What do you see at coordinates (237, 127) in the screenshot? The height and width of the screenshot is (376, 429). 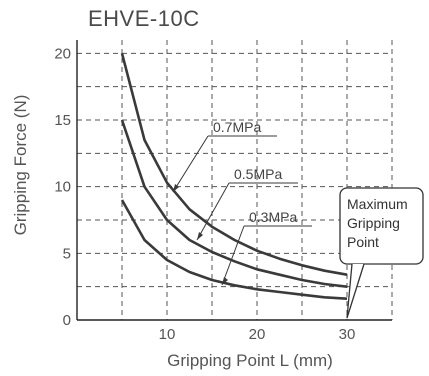 I see `series-label: 0.7MPa` at bounding box center [237, 127].